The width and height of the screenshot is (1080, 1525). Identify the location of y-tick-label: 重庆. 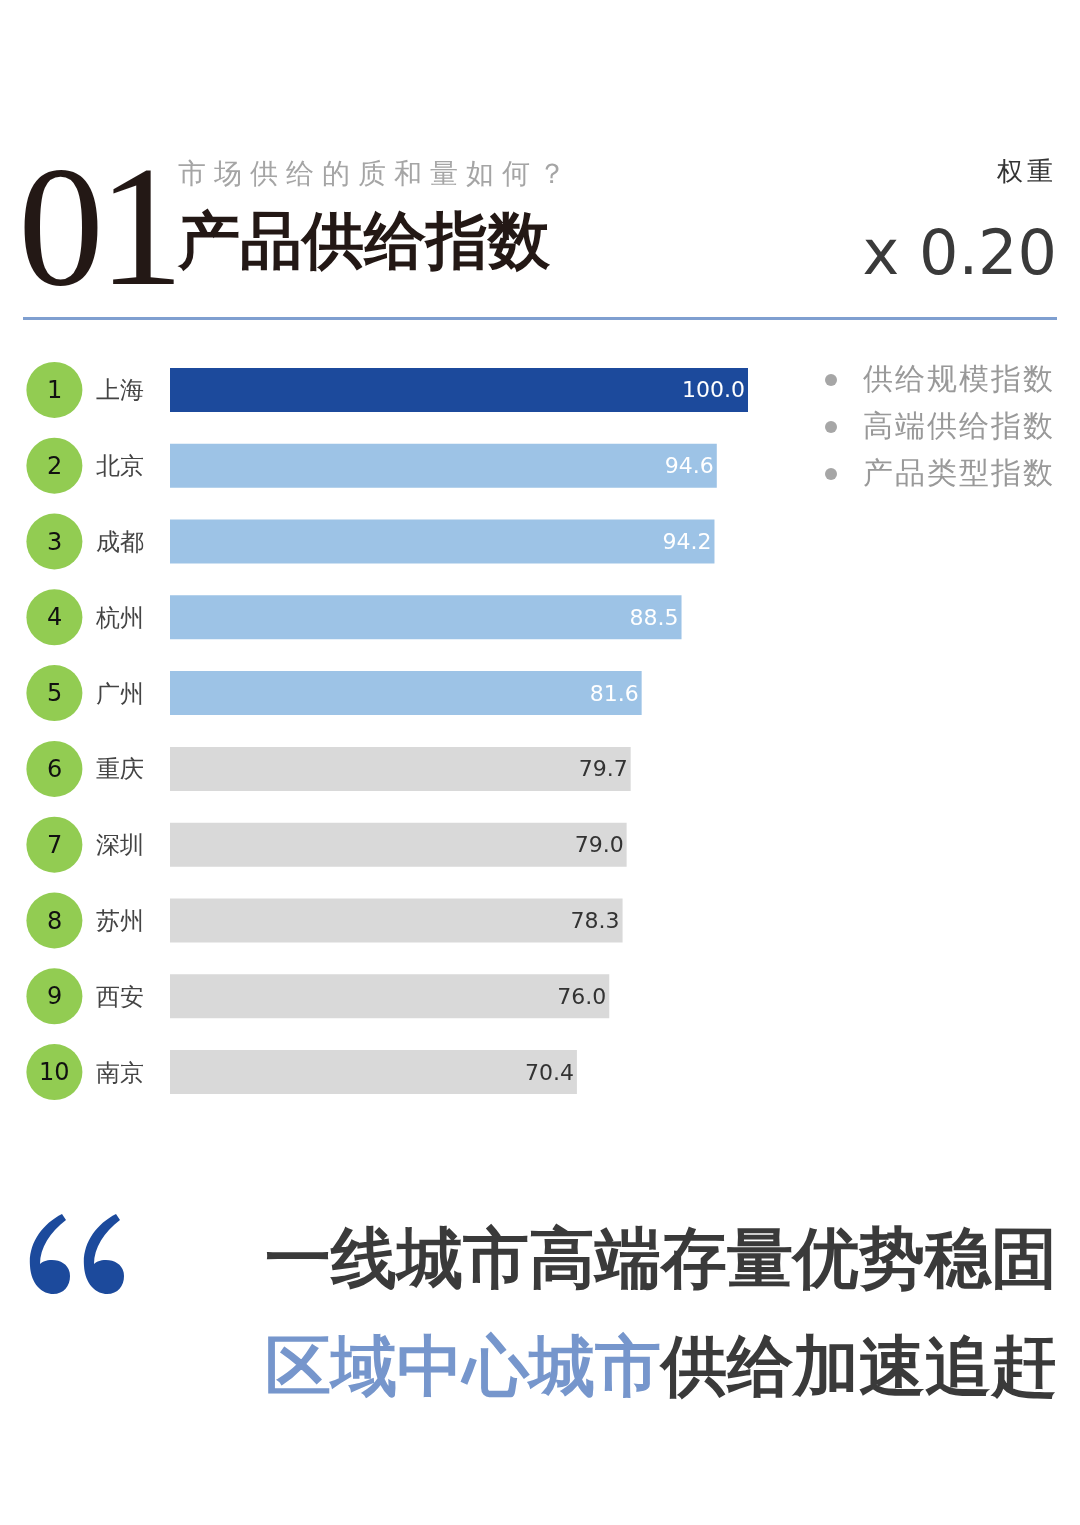
(120, 769).